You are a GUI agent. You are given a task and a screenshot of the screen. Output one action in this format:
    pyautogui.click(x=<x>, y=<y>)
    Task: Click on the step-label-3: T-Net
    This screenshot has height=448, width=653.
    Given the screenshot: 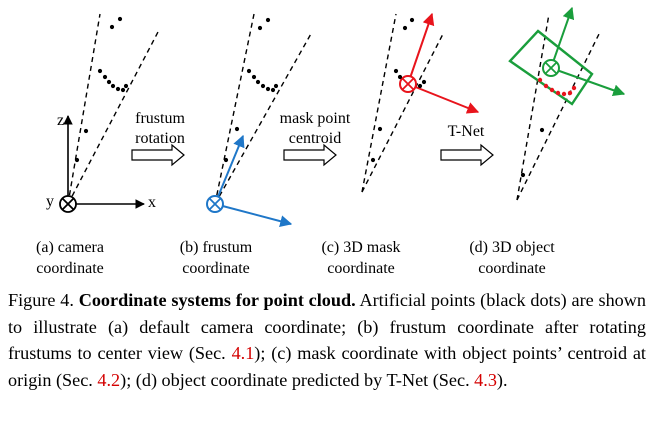 What is the action you would take?
    pyautogui.click(x=466, y=131)
    